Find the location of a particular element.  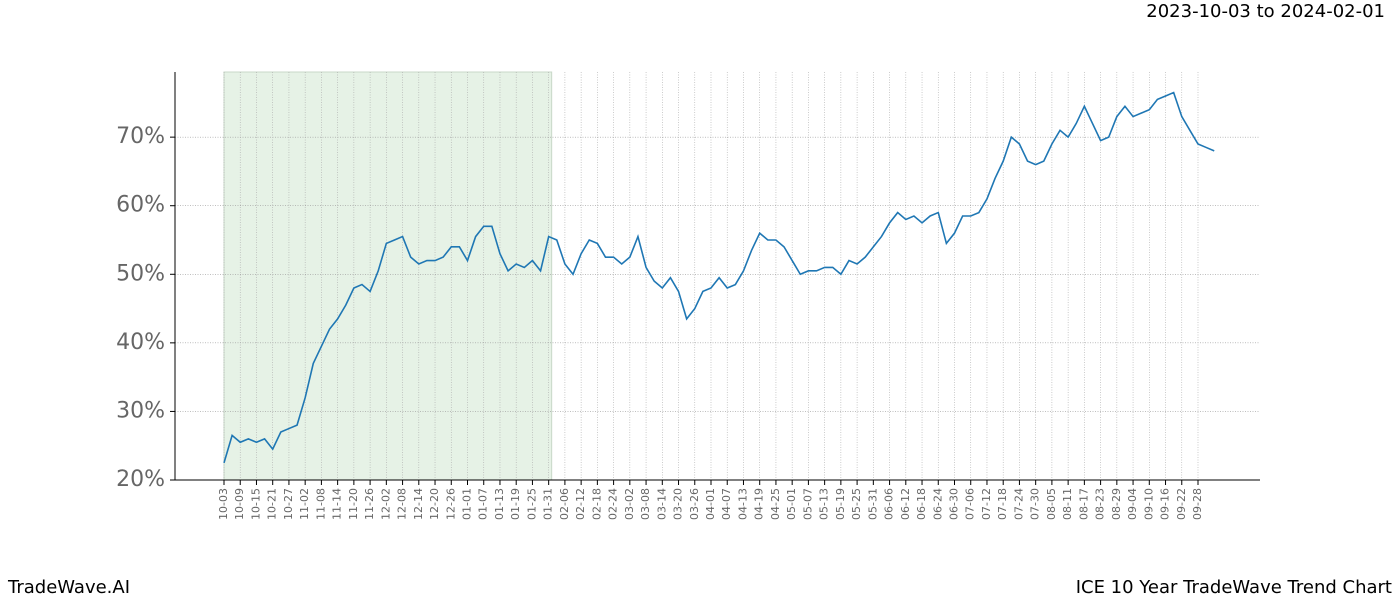

y-tick-label: 40% is located at coordinates (140, 342).